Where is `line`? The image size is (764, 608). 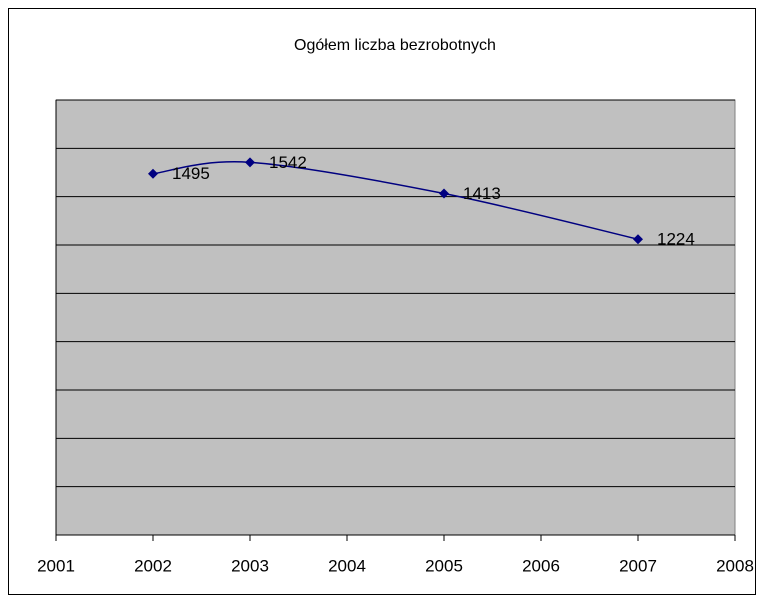
line is located at coordinates (395, 200).